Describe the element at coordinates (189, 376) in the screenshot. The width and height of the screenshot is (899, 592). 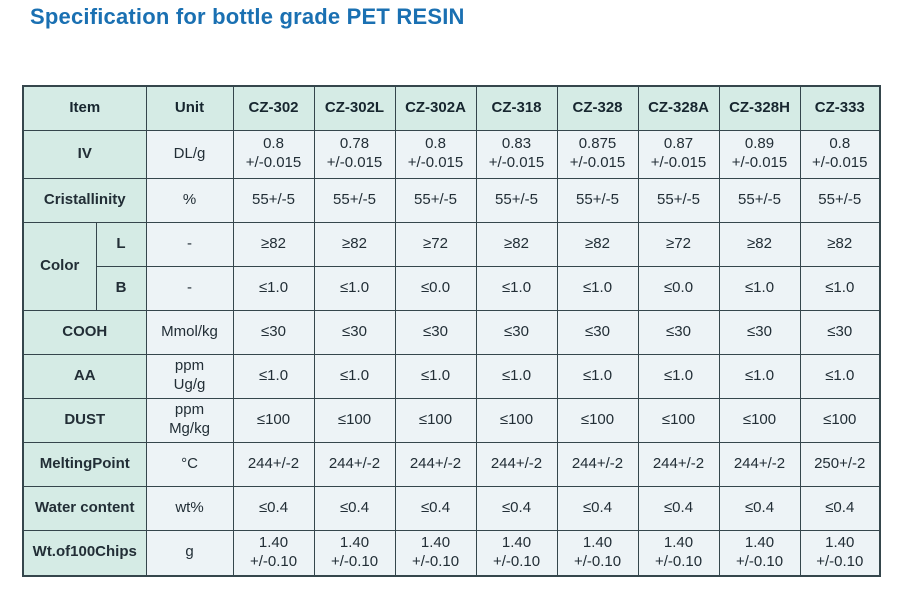
I see `row-unit: ppm Ug/g` at that location.